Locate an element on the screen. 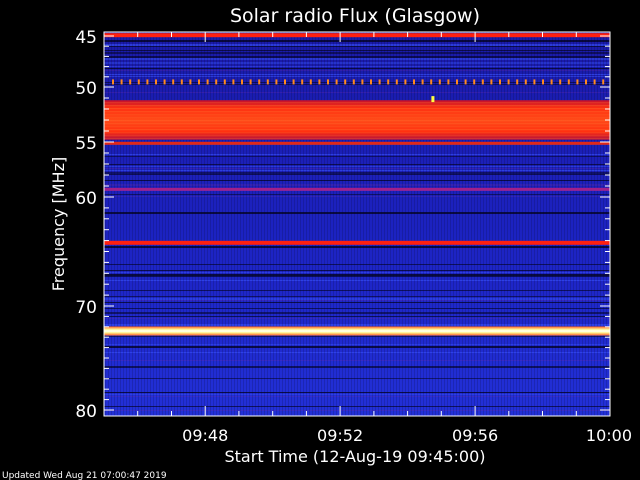 The width and height of the screenshot is (640, 480). x-tick-label: 09:48 is located at coordinates (205, 435).